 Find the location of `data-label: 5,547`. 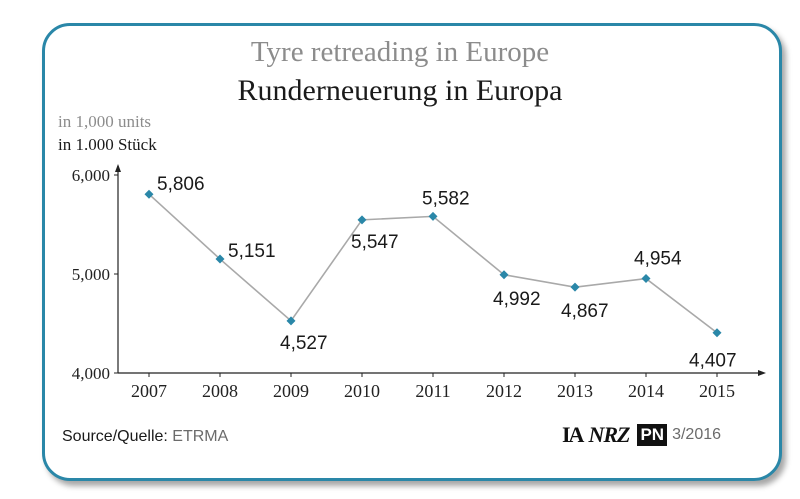

data-label: 5,547 is located at coordinates (375, 242).